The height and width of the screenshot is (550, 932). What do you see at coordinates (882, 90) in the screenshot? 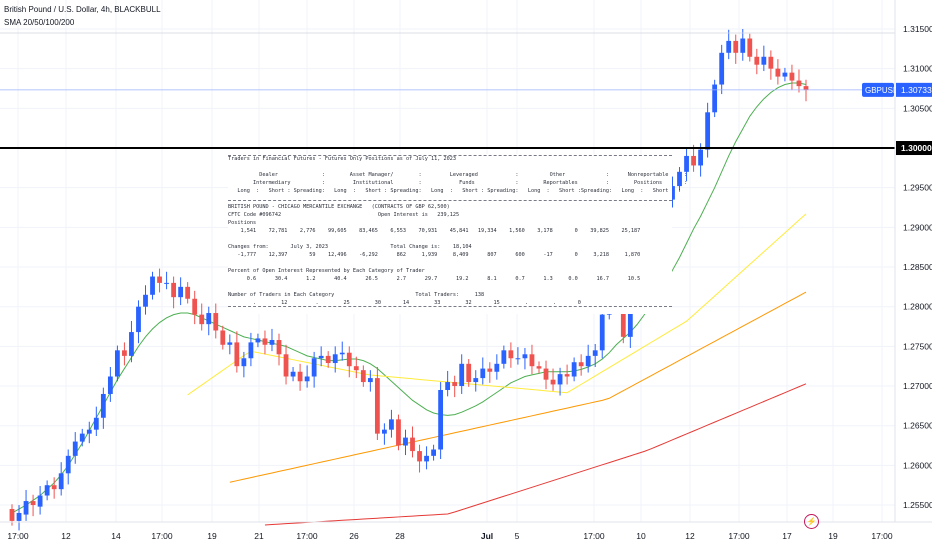
I see `symbol-tag-text: GBPUSD` at bounding box center [882, 90].